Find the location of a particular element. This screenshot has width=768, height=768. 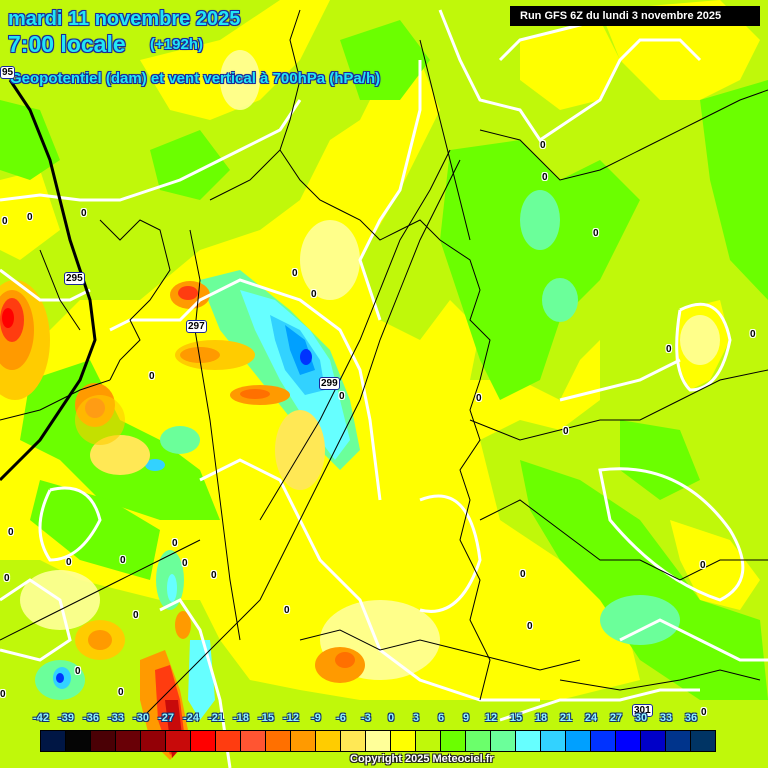

colorbar-tick-label: 0 is located at coordinates (391, 718).